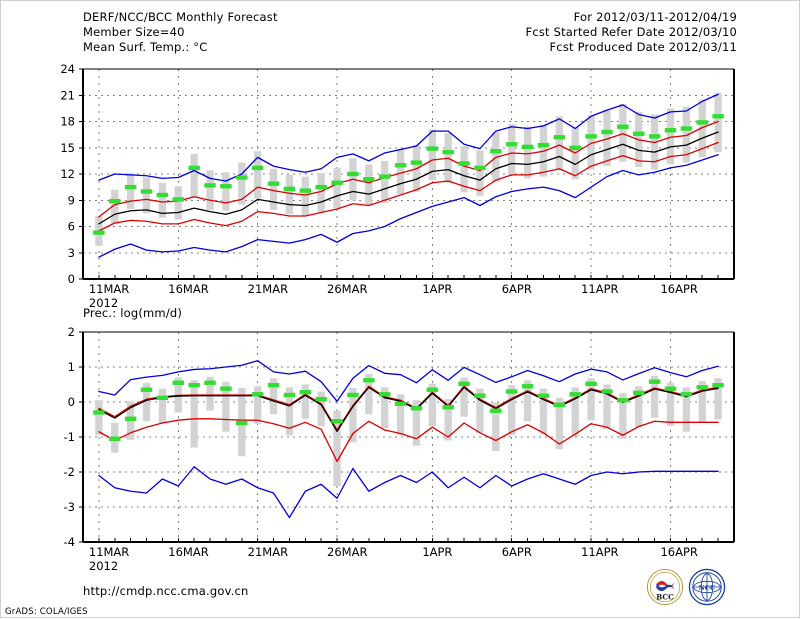 The image size is (800, 619). What do you see at coordinates (145, 47) in the screenshot?
I see `top-panel-title: Mean Surf. Temp.: °C` at bounding box center [145, 47].